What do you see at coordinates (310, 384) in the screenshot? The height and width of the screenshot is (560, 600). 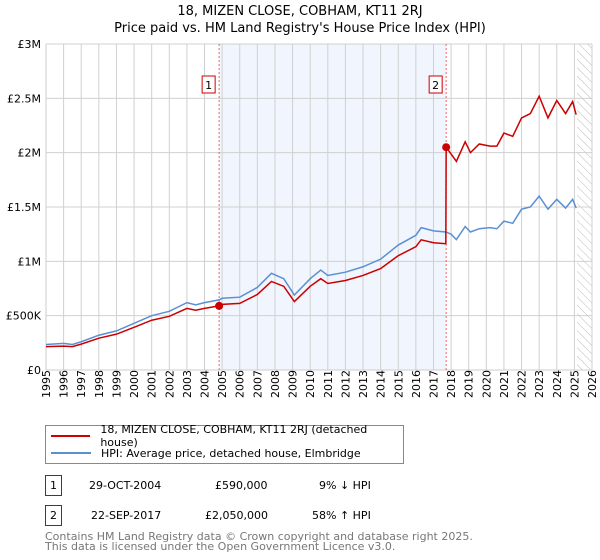 I see `x-tick-label: 2010` at bounding box center [310, 384].